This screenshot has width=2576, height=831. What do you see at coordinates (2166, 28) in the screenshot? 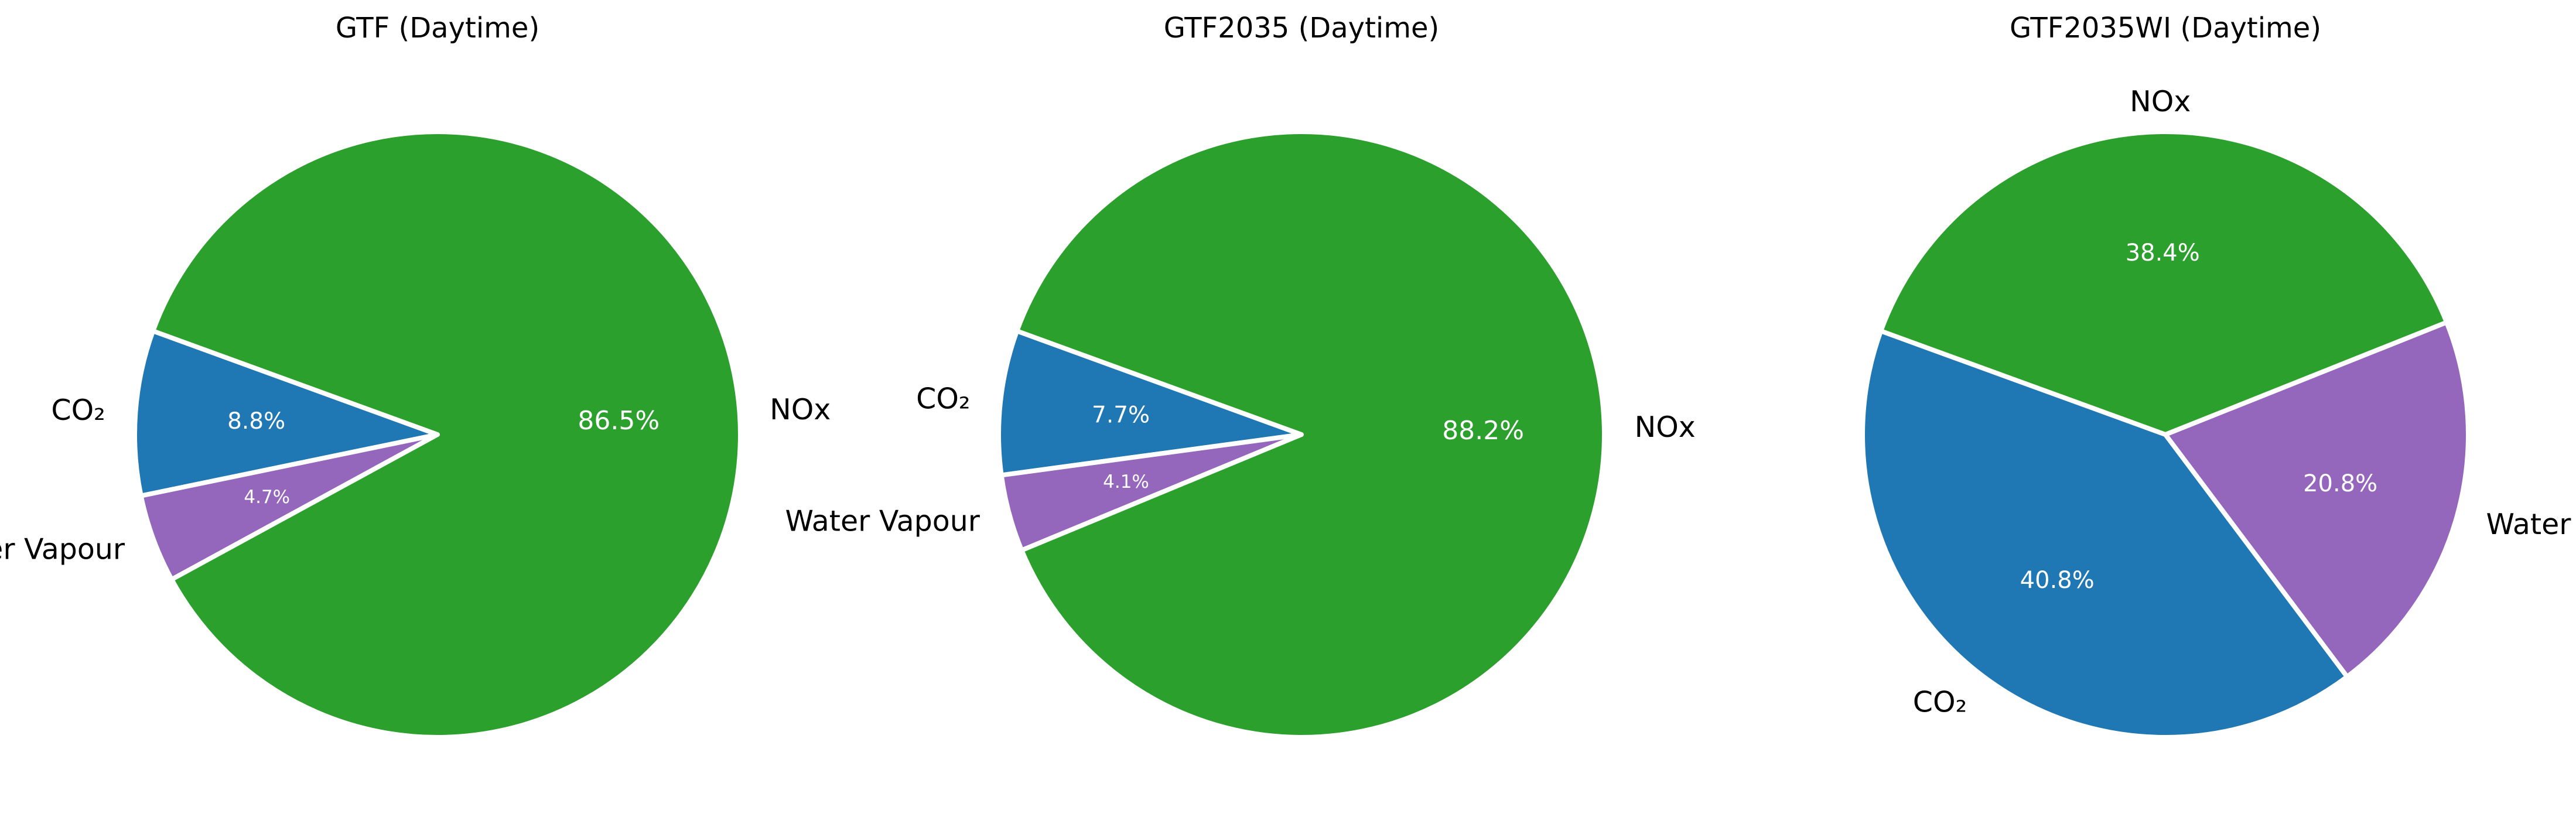
I see `chart-title: GTF2035WI (Daytime)` at bounding box center [2166, 28].